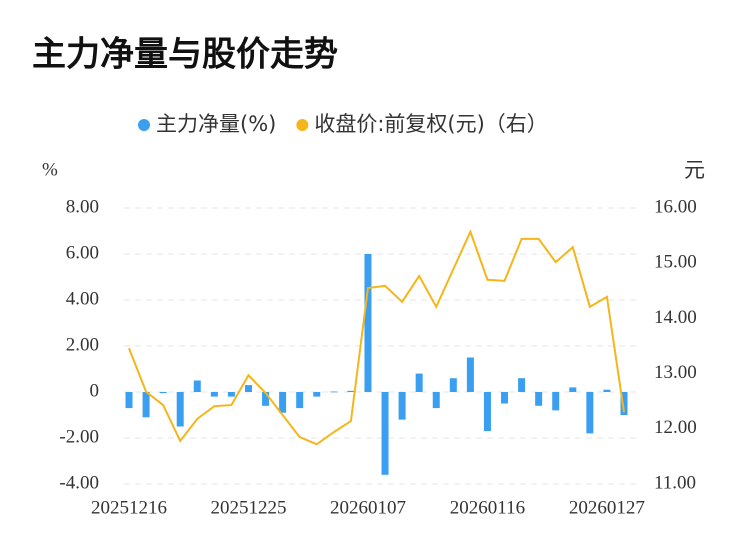 The width and height of the screenshot is (750, 558). What do you see at coordinates (50, 169) in the screenshot?
I see `y-axis-label: %` at bounding box center [50, 169].